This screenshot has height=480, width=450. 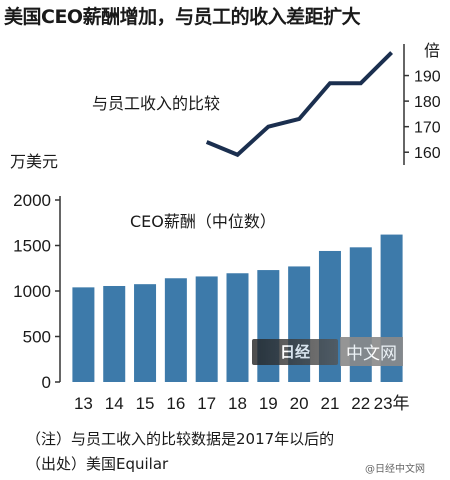 I want to click on chart-title: 美国CEO薪酬增加，与员工的收入差距扩大, so click(x=182, y=17).